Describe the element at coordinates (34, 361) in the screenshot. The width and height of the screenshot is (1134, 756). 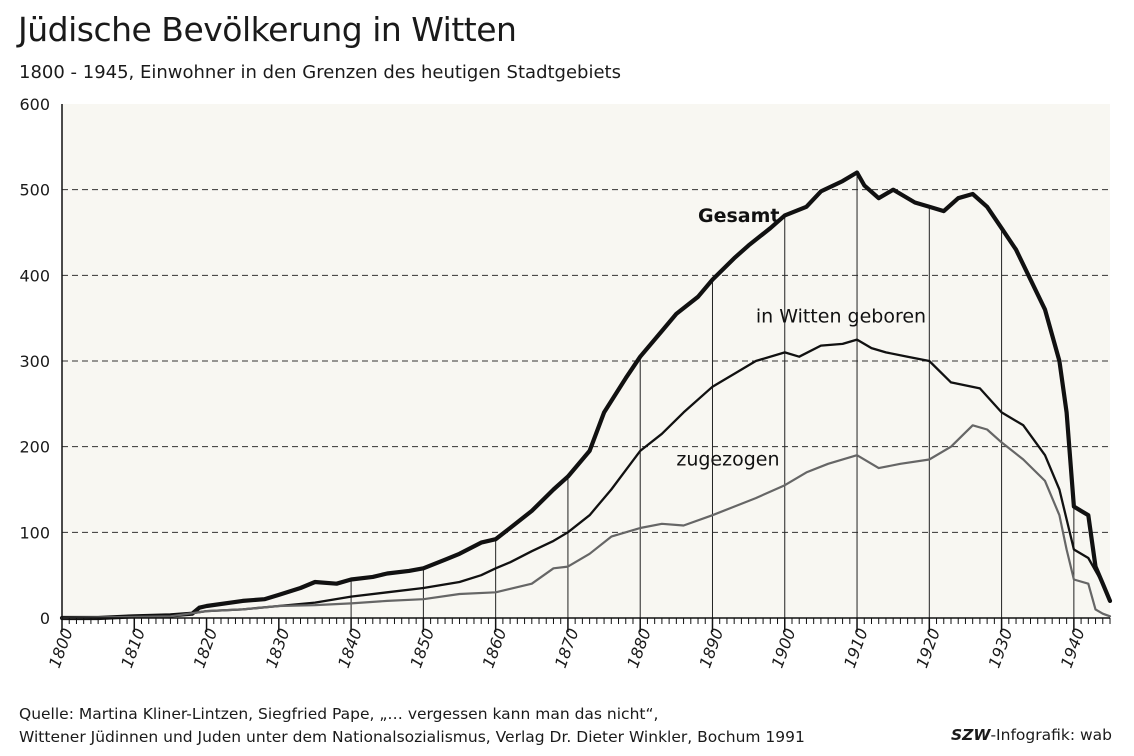
I see `y-tick-label: 300` at that location.